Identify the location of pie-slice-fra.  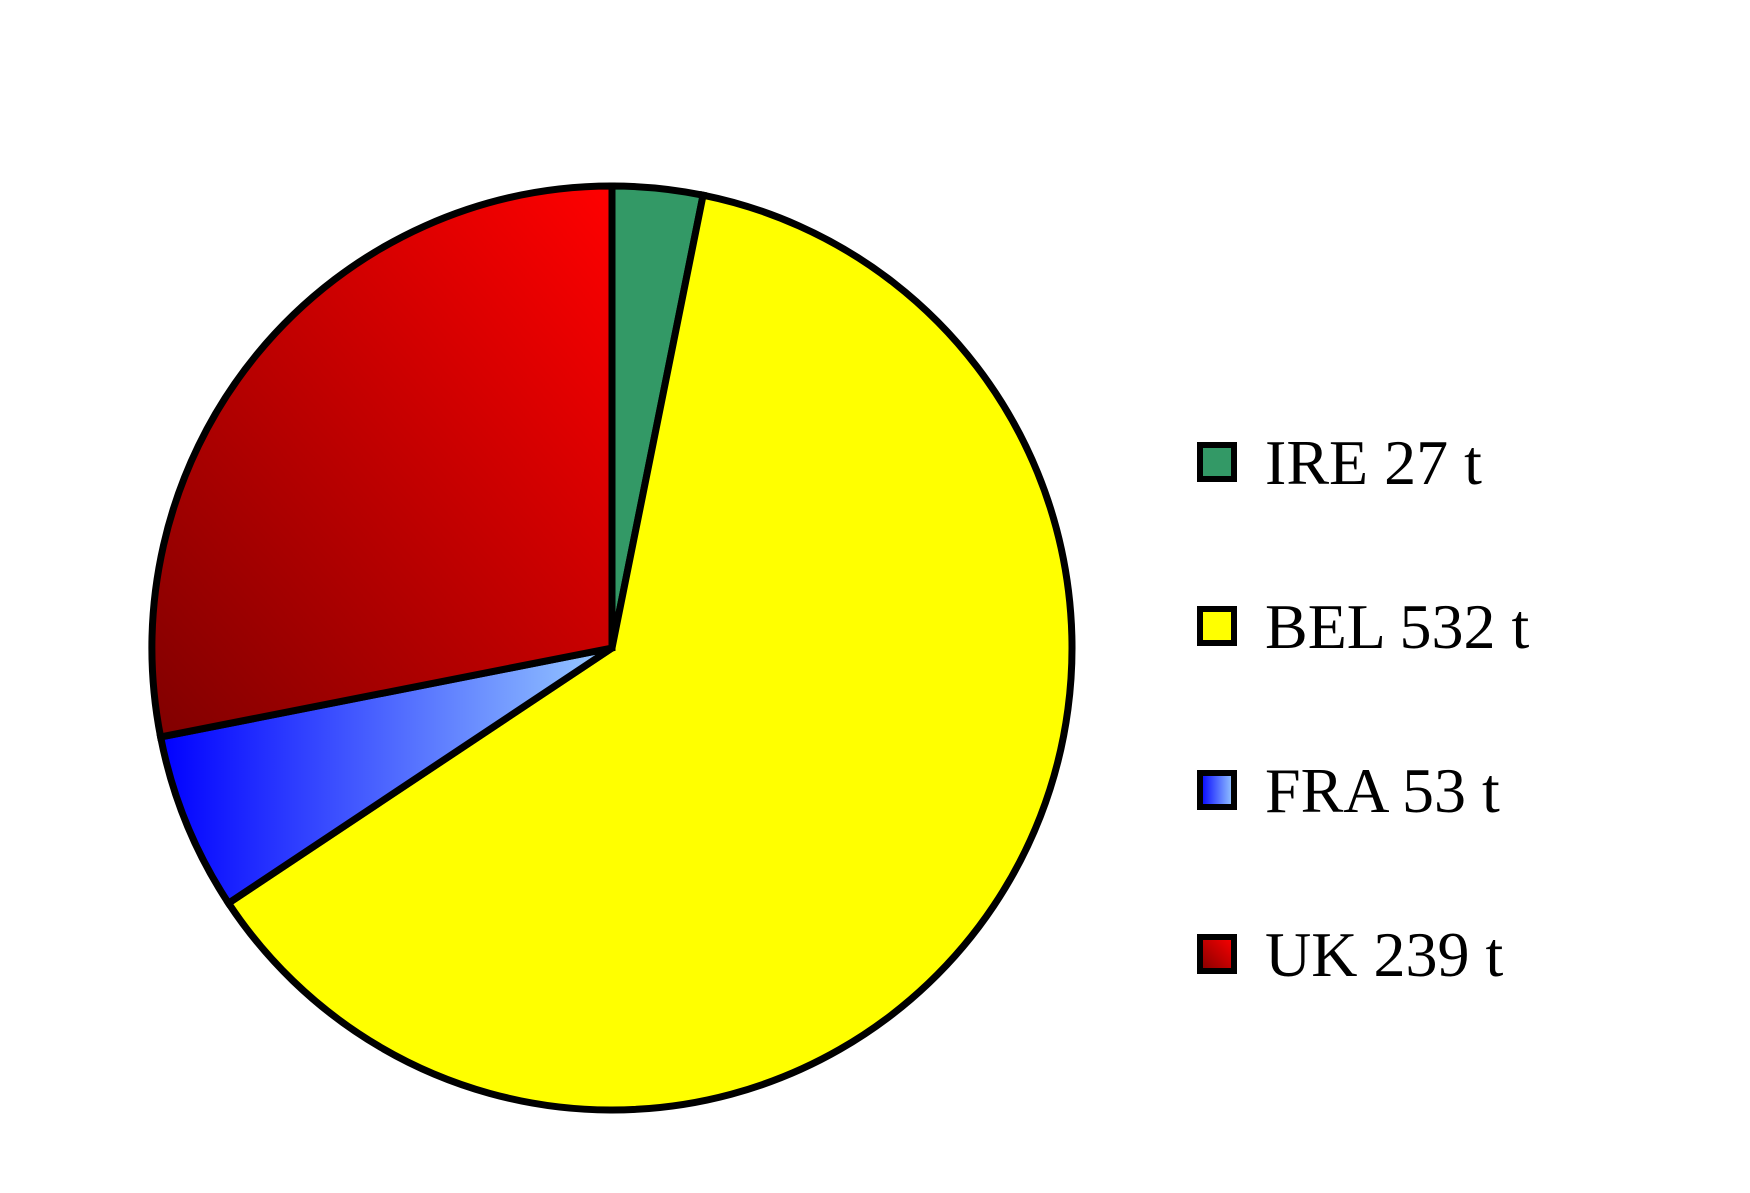
(385, 776).